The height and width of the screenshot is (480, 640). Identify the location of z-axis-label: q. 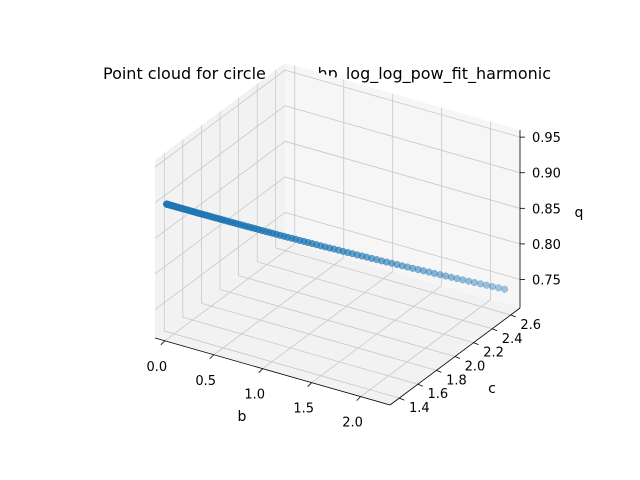
(579, 213).